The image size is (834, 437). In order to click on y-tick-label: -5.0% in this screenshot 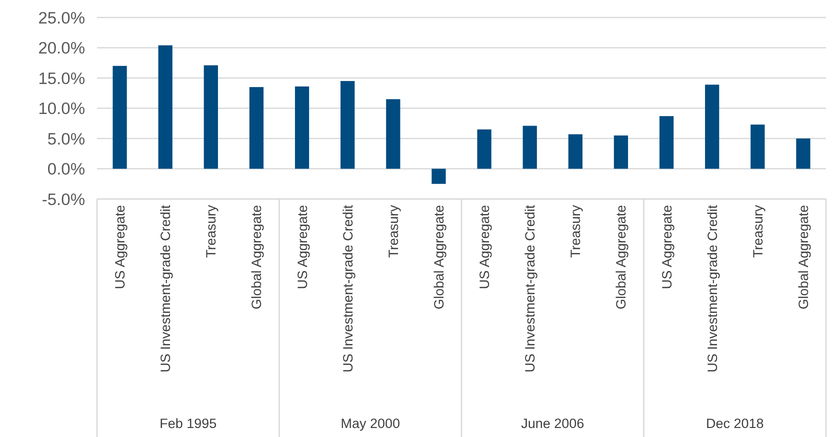, I will do `click(64, 199)`.